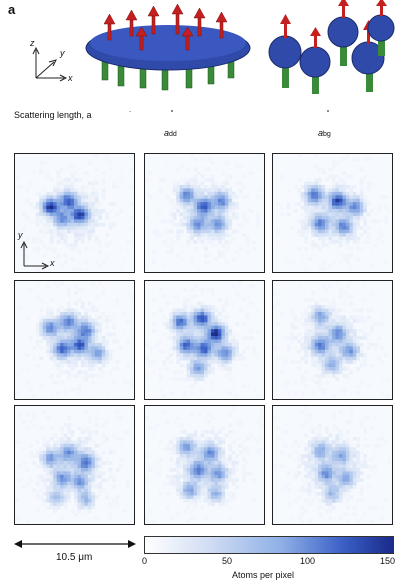 The height and width of the screenshot is (588, 416). Describe the element at coordinates (227, 561) in the screenshot. I see `colorbar-tick-50: 50` at that location.